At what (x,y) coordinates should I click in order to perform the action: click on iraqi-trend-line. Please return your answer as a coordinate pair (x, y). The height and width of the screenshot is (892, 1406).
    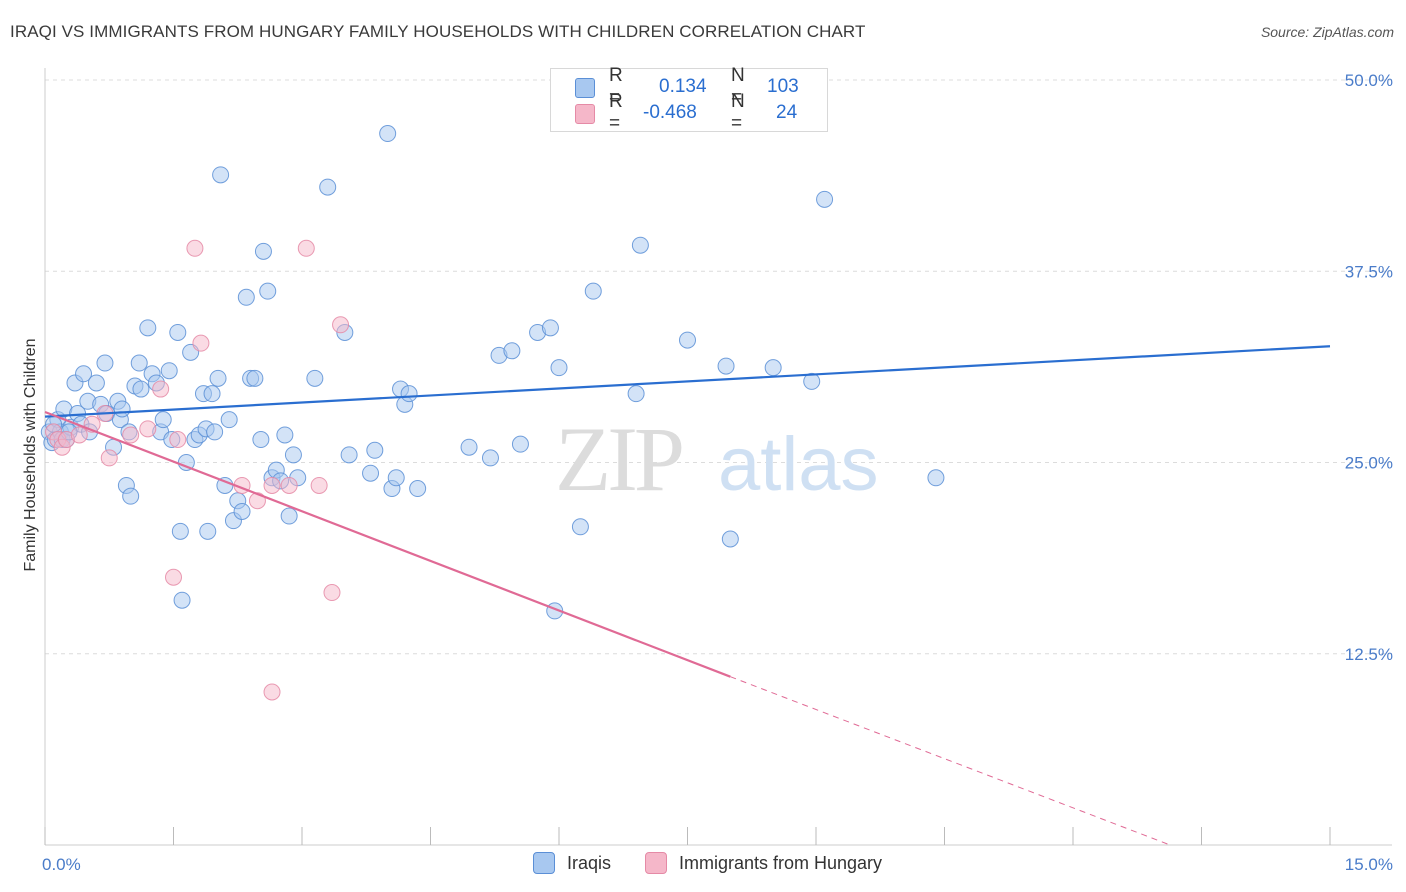
    Looking at the image, I should click on (687, 381).